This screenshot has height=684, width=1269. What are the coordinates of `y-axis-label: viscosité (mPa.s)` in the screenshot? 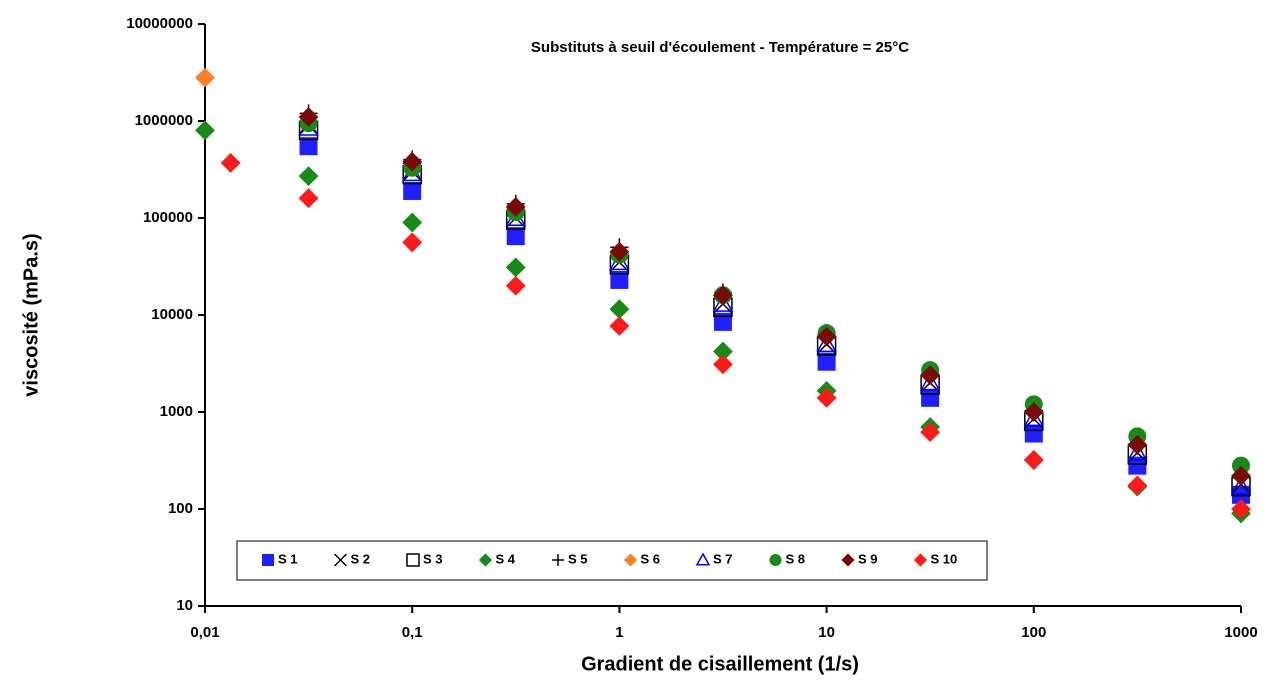 It's located at (31, 314).